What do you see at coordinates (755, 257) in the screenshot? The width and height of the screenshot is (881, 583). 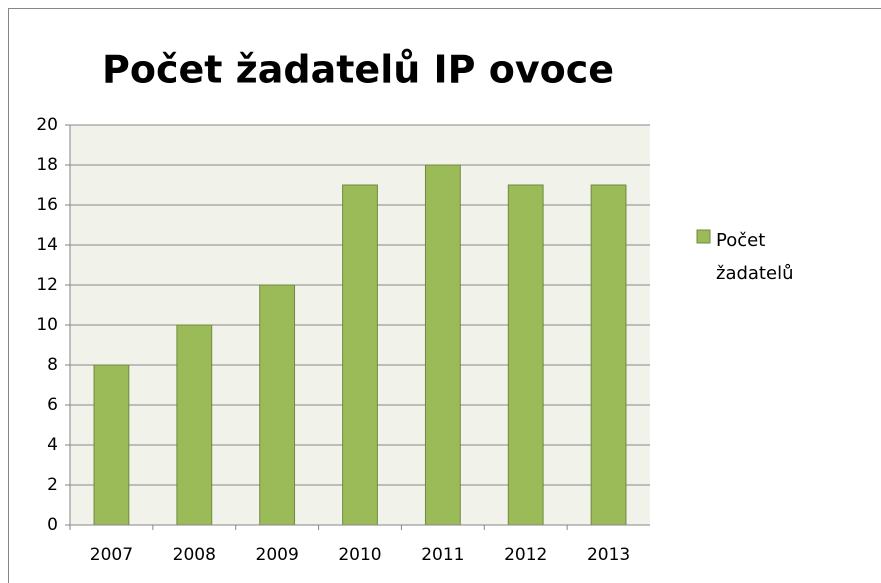 I see `legend-label: Počet žadatelů` at bounding box center [755, 257].